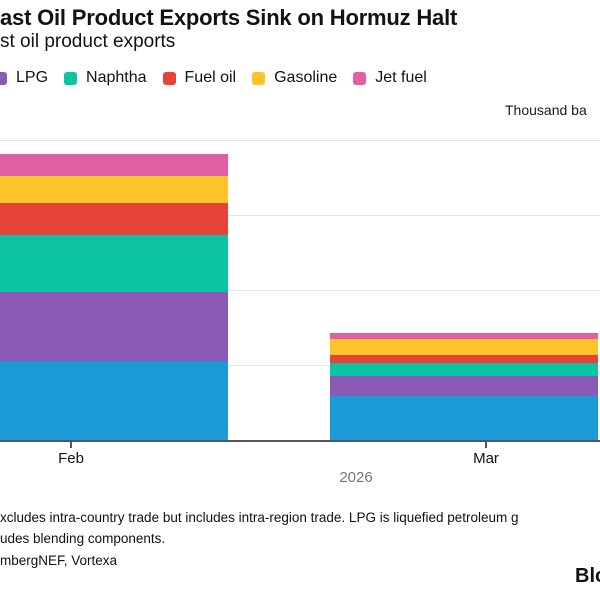 The height and width of the screenshot is (600, 600). I want to click on legend-item-label: LPG, so click(32, 77).